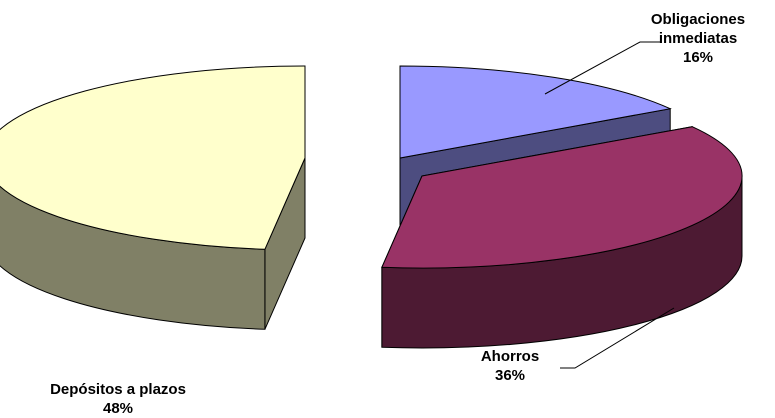 Image resolution: width=775 pixels, height=418 pixels. I want to click on label-ahorros: Ahorros 36%, so click(510, 366).